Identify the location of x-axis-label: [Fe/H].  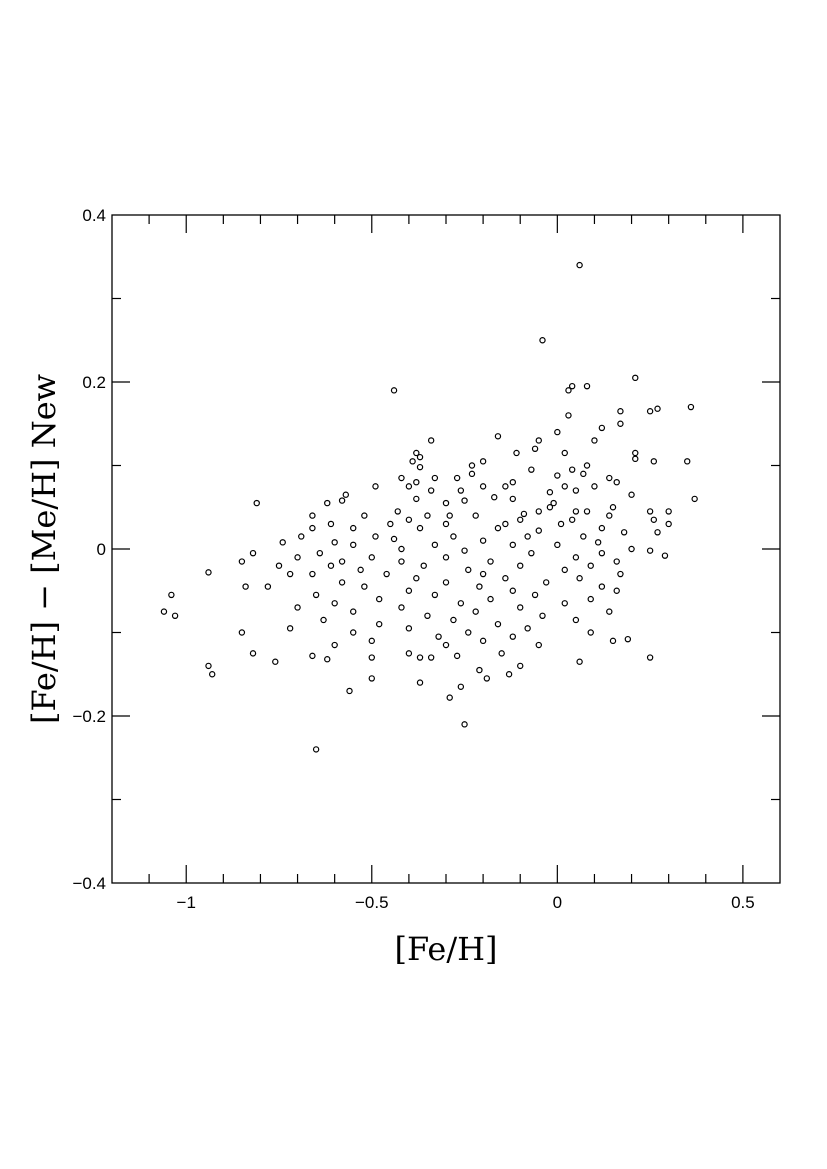
(445, 949).